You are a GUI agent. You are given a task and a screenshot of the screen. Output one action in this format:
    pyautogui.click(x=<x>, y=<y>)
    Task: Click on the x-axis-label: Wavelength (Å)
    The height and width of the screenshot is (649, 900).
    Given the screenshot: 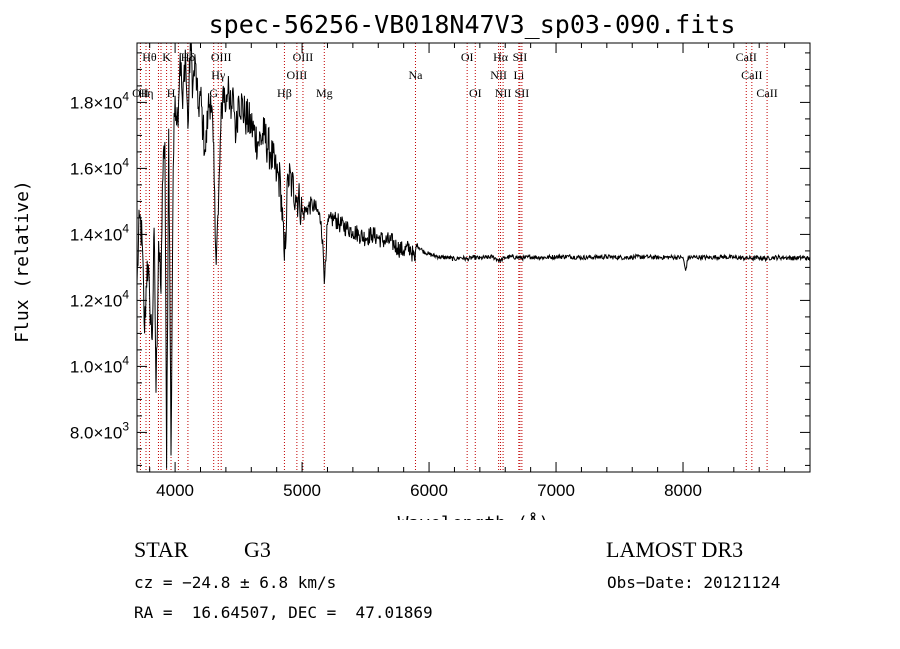 What is the action you would take?
    pyautogui.click(x=474, y=516)
    